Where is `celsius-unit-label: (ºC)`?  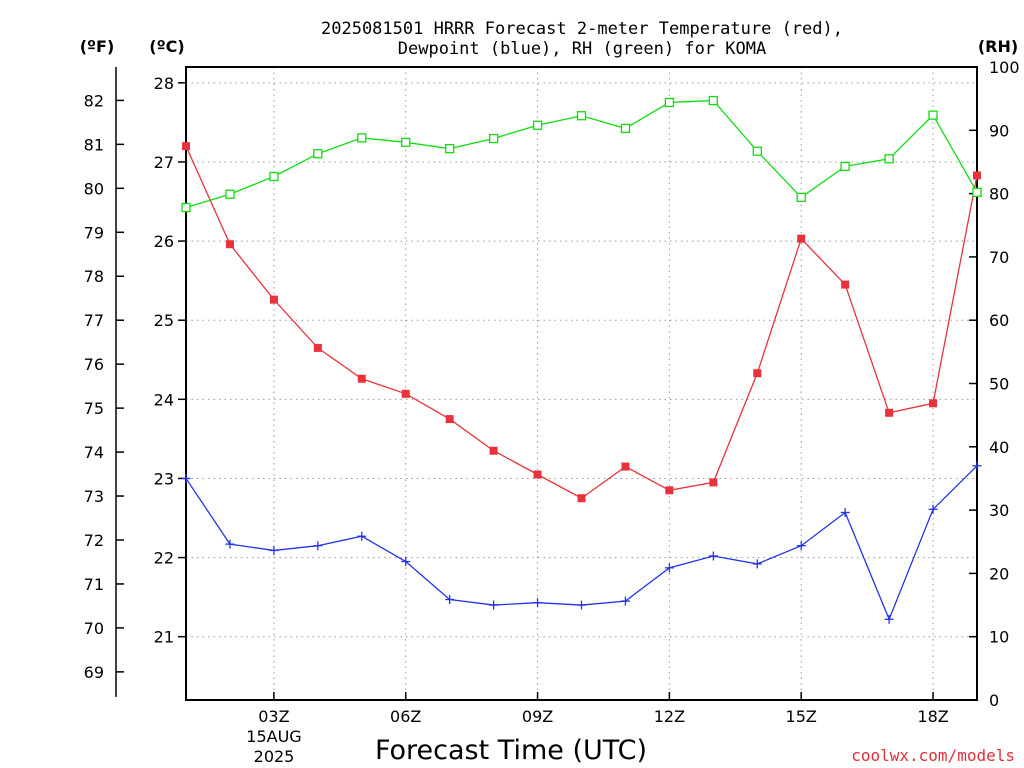 celsius-unit-label: (ºC) is located at coordinates (166, 46).